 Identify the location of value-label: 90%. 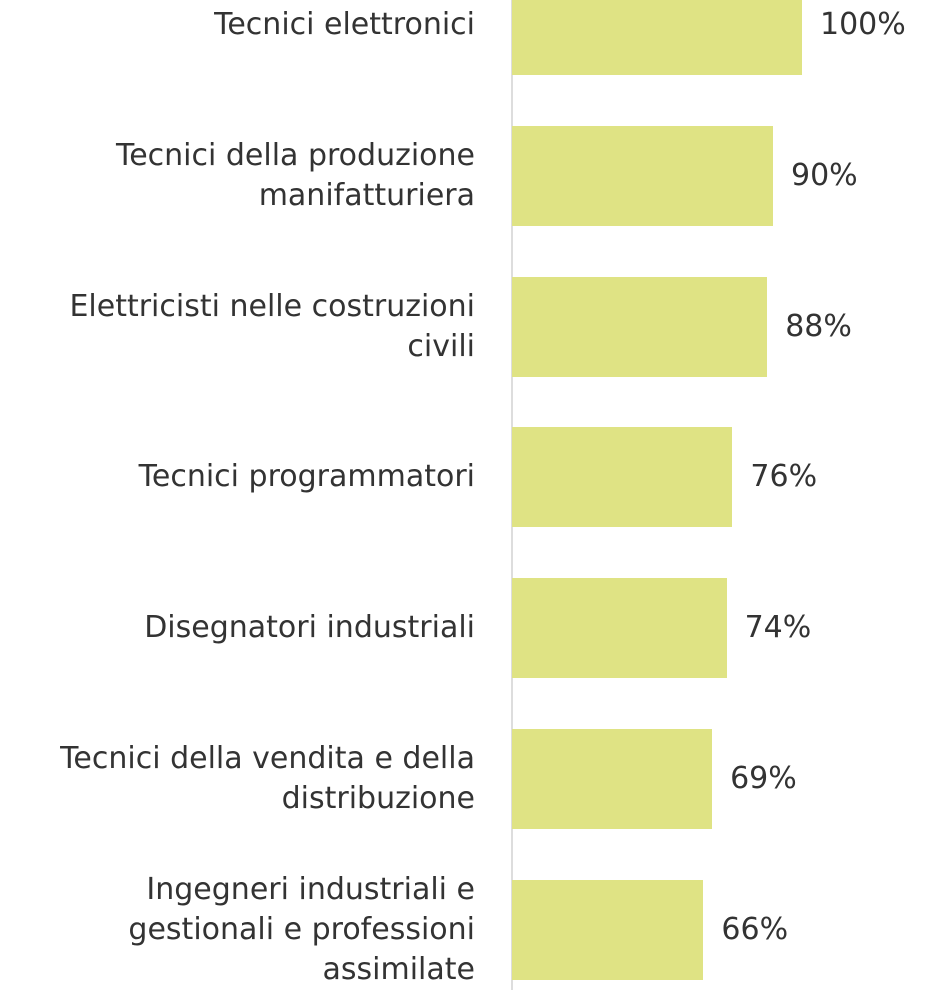
(824, 175).